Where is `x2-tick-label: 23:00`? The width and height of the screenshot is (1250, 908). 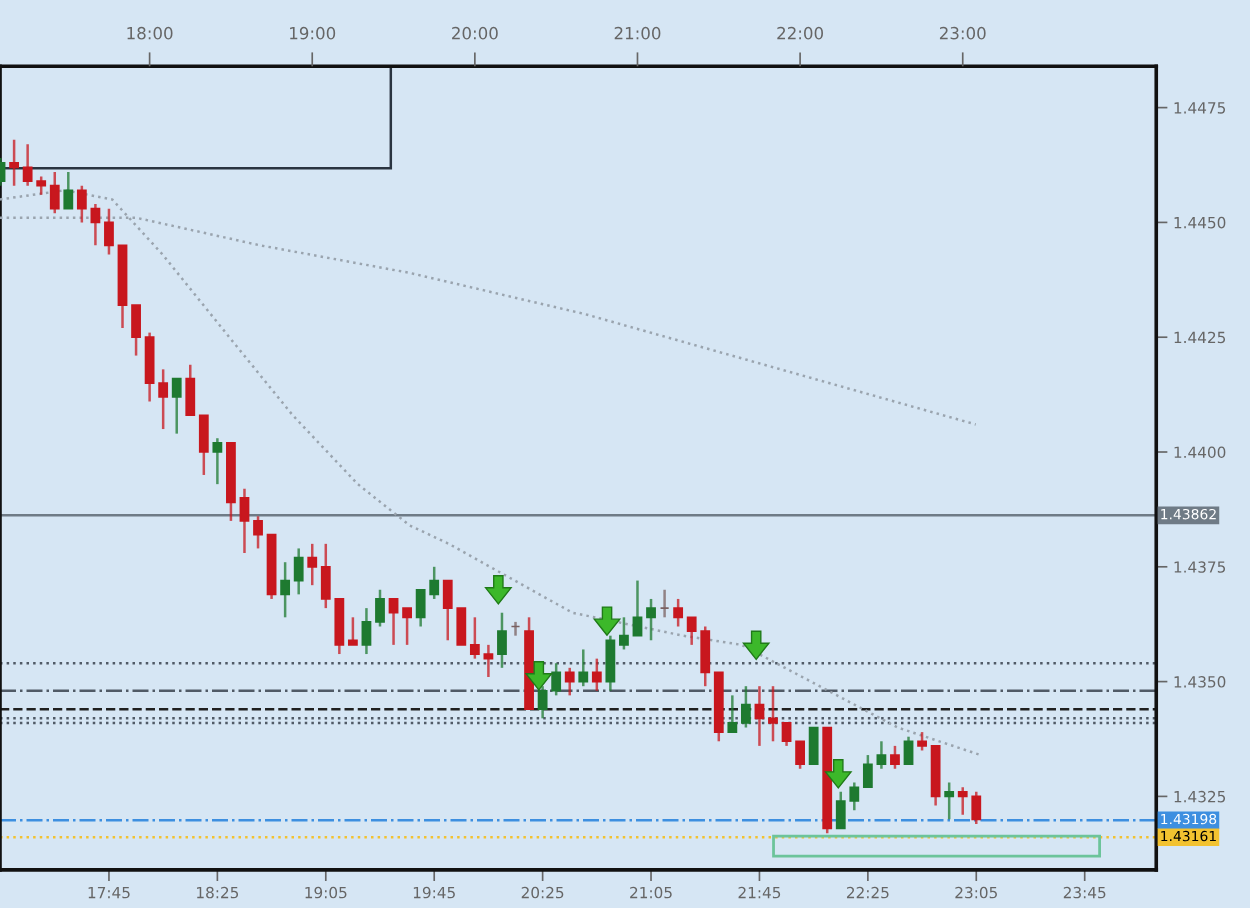 x2-tick-label: 23:00 is located at coordinates (962, 33).